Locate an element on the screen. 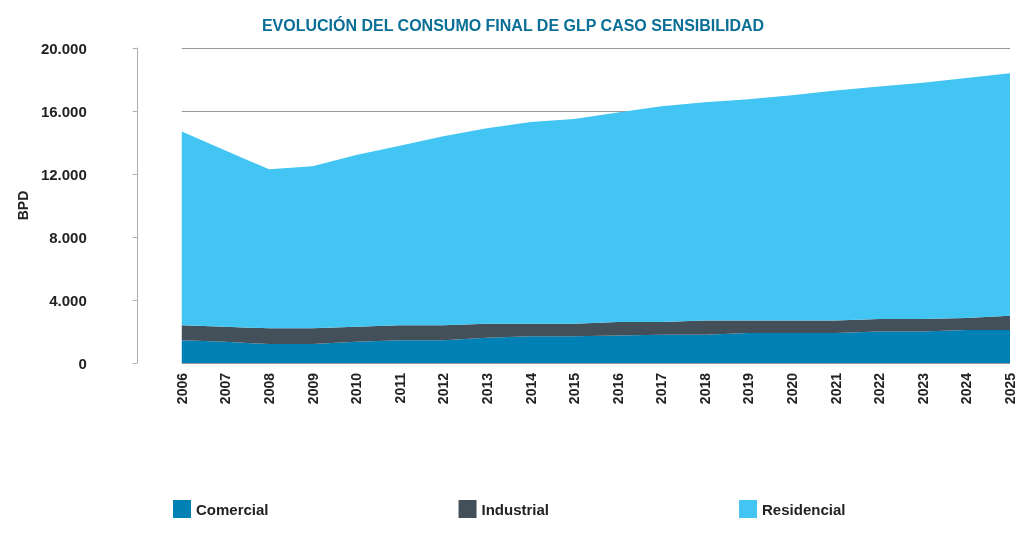 The image size is (1029, 548). x-tick-label: 2016 is located at coordinates (617, 388).